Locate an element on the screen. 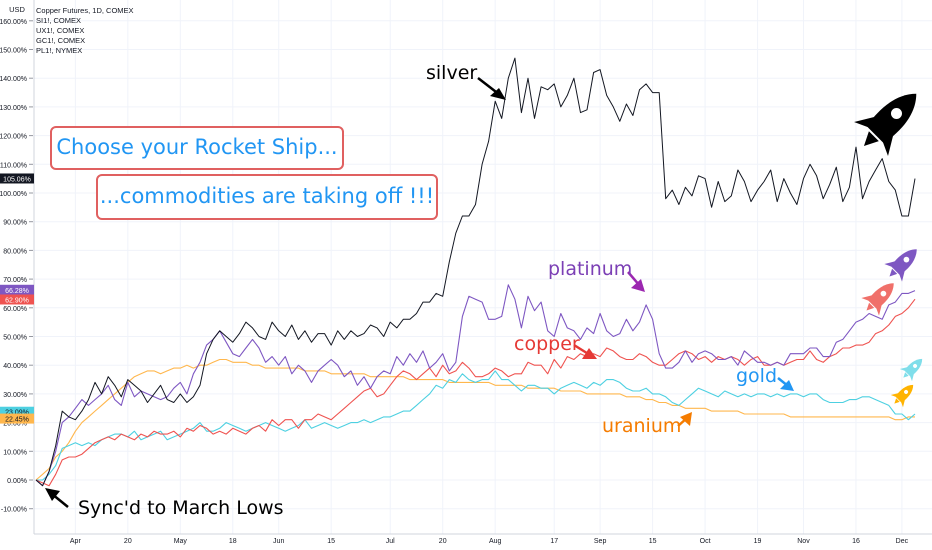 The image size is (932, 550). x-tick-label: Nov is located at coordinates (803, 541).